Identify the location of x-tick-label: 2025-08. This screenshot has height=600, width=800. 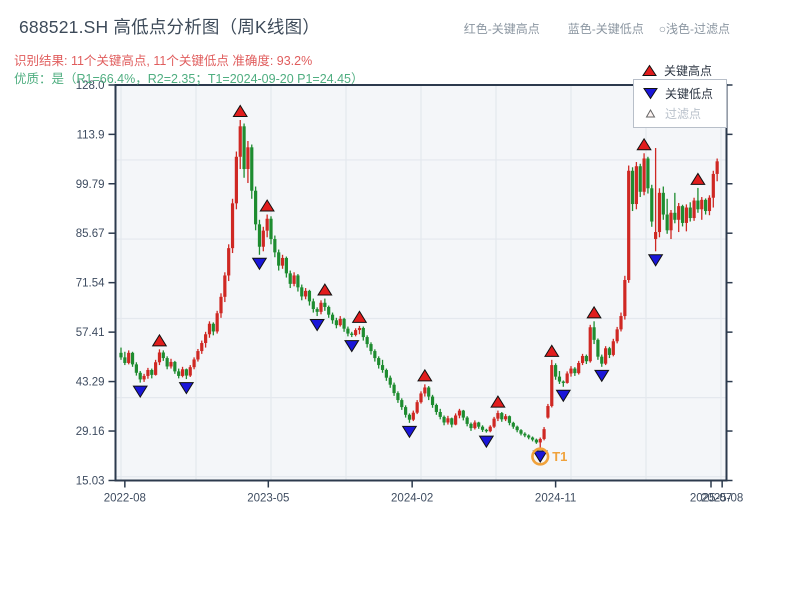
(722, 499).